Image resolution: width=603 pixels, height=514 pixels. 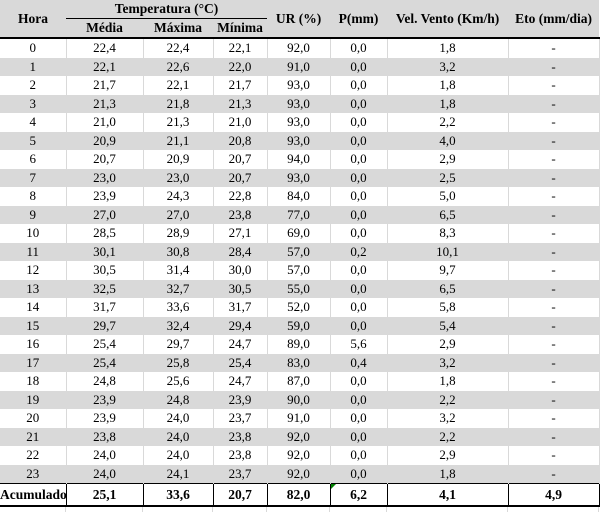 I want to click on value-cell: 0,4, so click(x=359, y=362).